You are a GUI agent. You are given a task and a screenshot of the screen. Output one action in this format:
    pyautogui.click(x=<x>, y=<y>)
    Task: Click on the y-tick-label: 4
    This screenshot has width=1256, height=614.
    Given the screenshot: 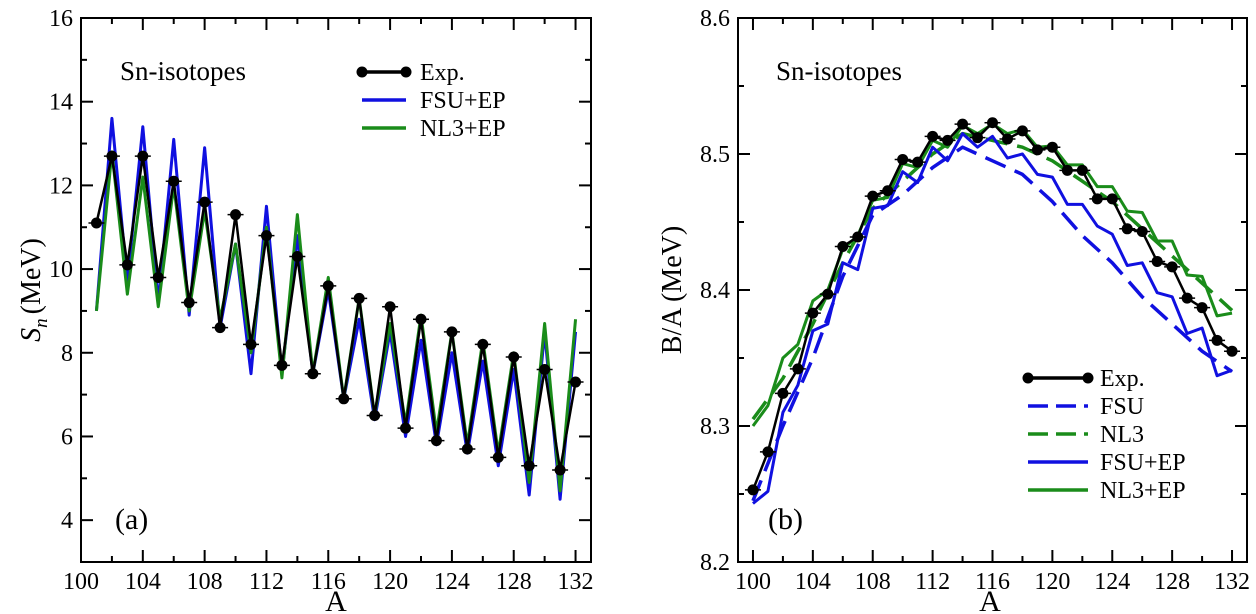 What is the action you would take?
    pyautogui.click(x=67, y=521)
    